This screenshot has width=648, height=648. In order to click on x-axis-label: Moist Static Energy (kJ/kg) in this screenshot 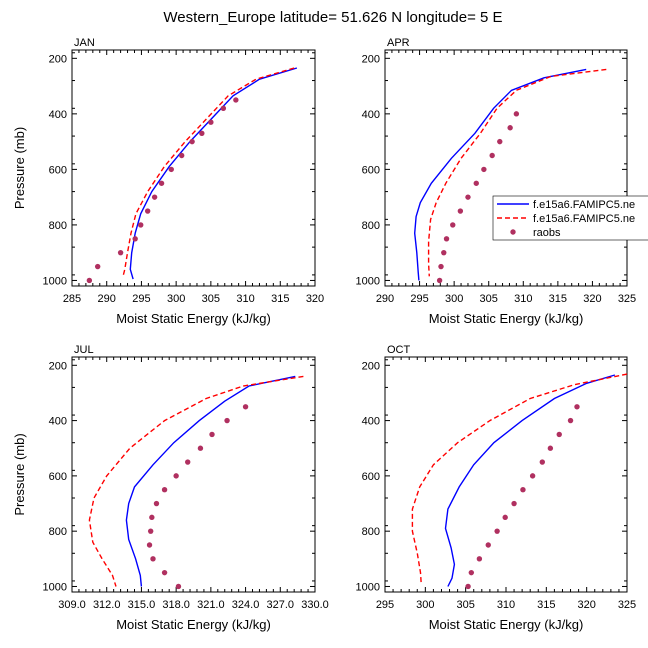, I will do `click(193, 624)`.